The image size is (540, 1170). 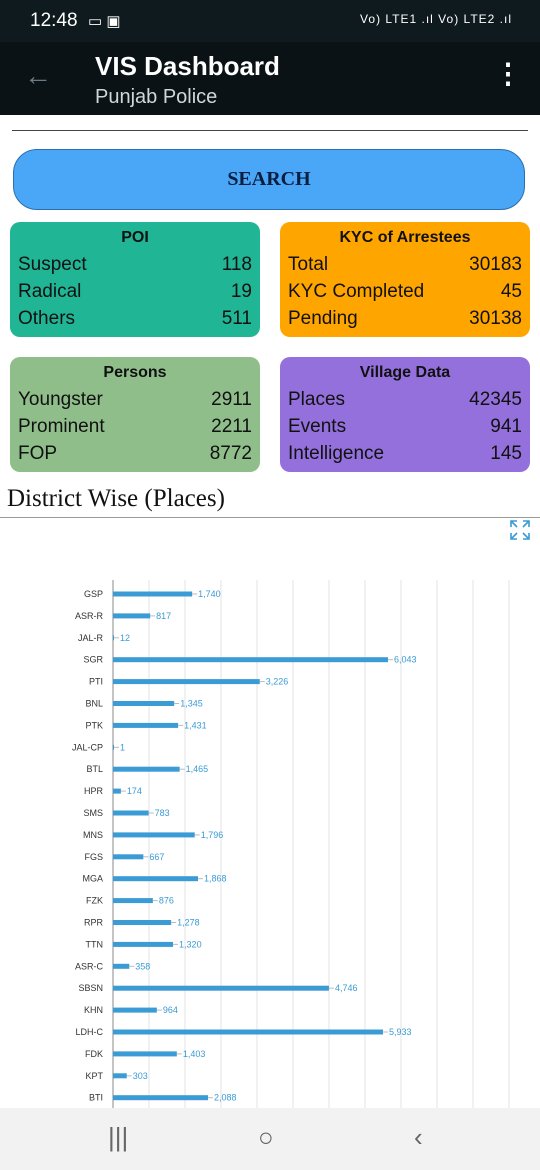 What do you see at coordinates (156, 97) in the screenshot?
I see `app-subtitle: Punjab Police` at bounding box center [156, 97].